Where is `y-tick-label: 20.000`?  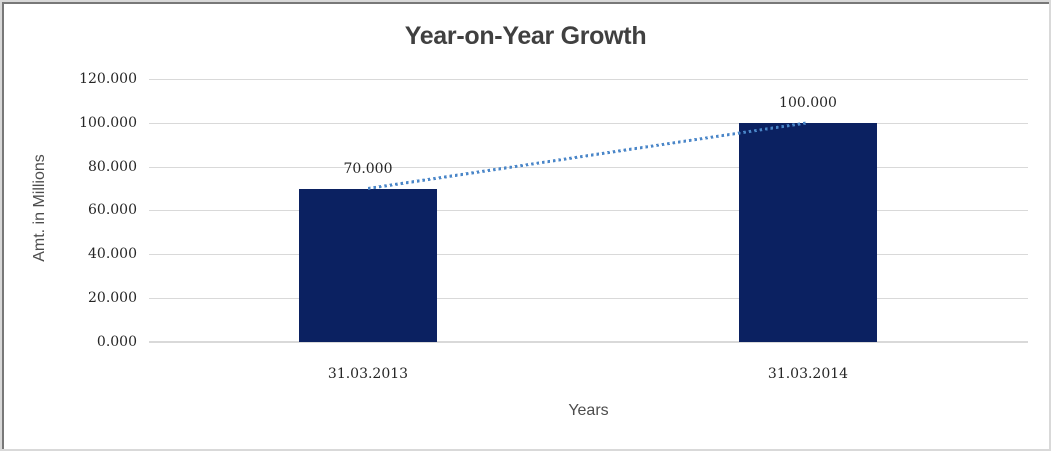 y-tick-label: 20.000 is located at coordinates (112, 298).